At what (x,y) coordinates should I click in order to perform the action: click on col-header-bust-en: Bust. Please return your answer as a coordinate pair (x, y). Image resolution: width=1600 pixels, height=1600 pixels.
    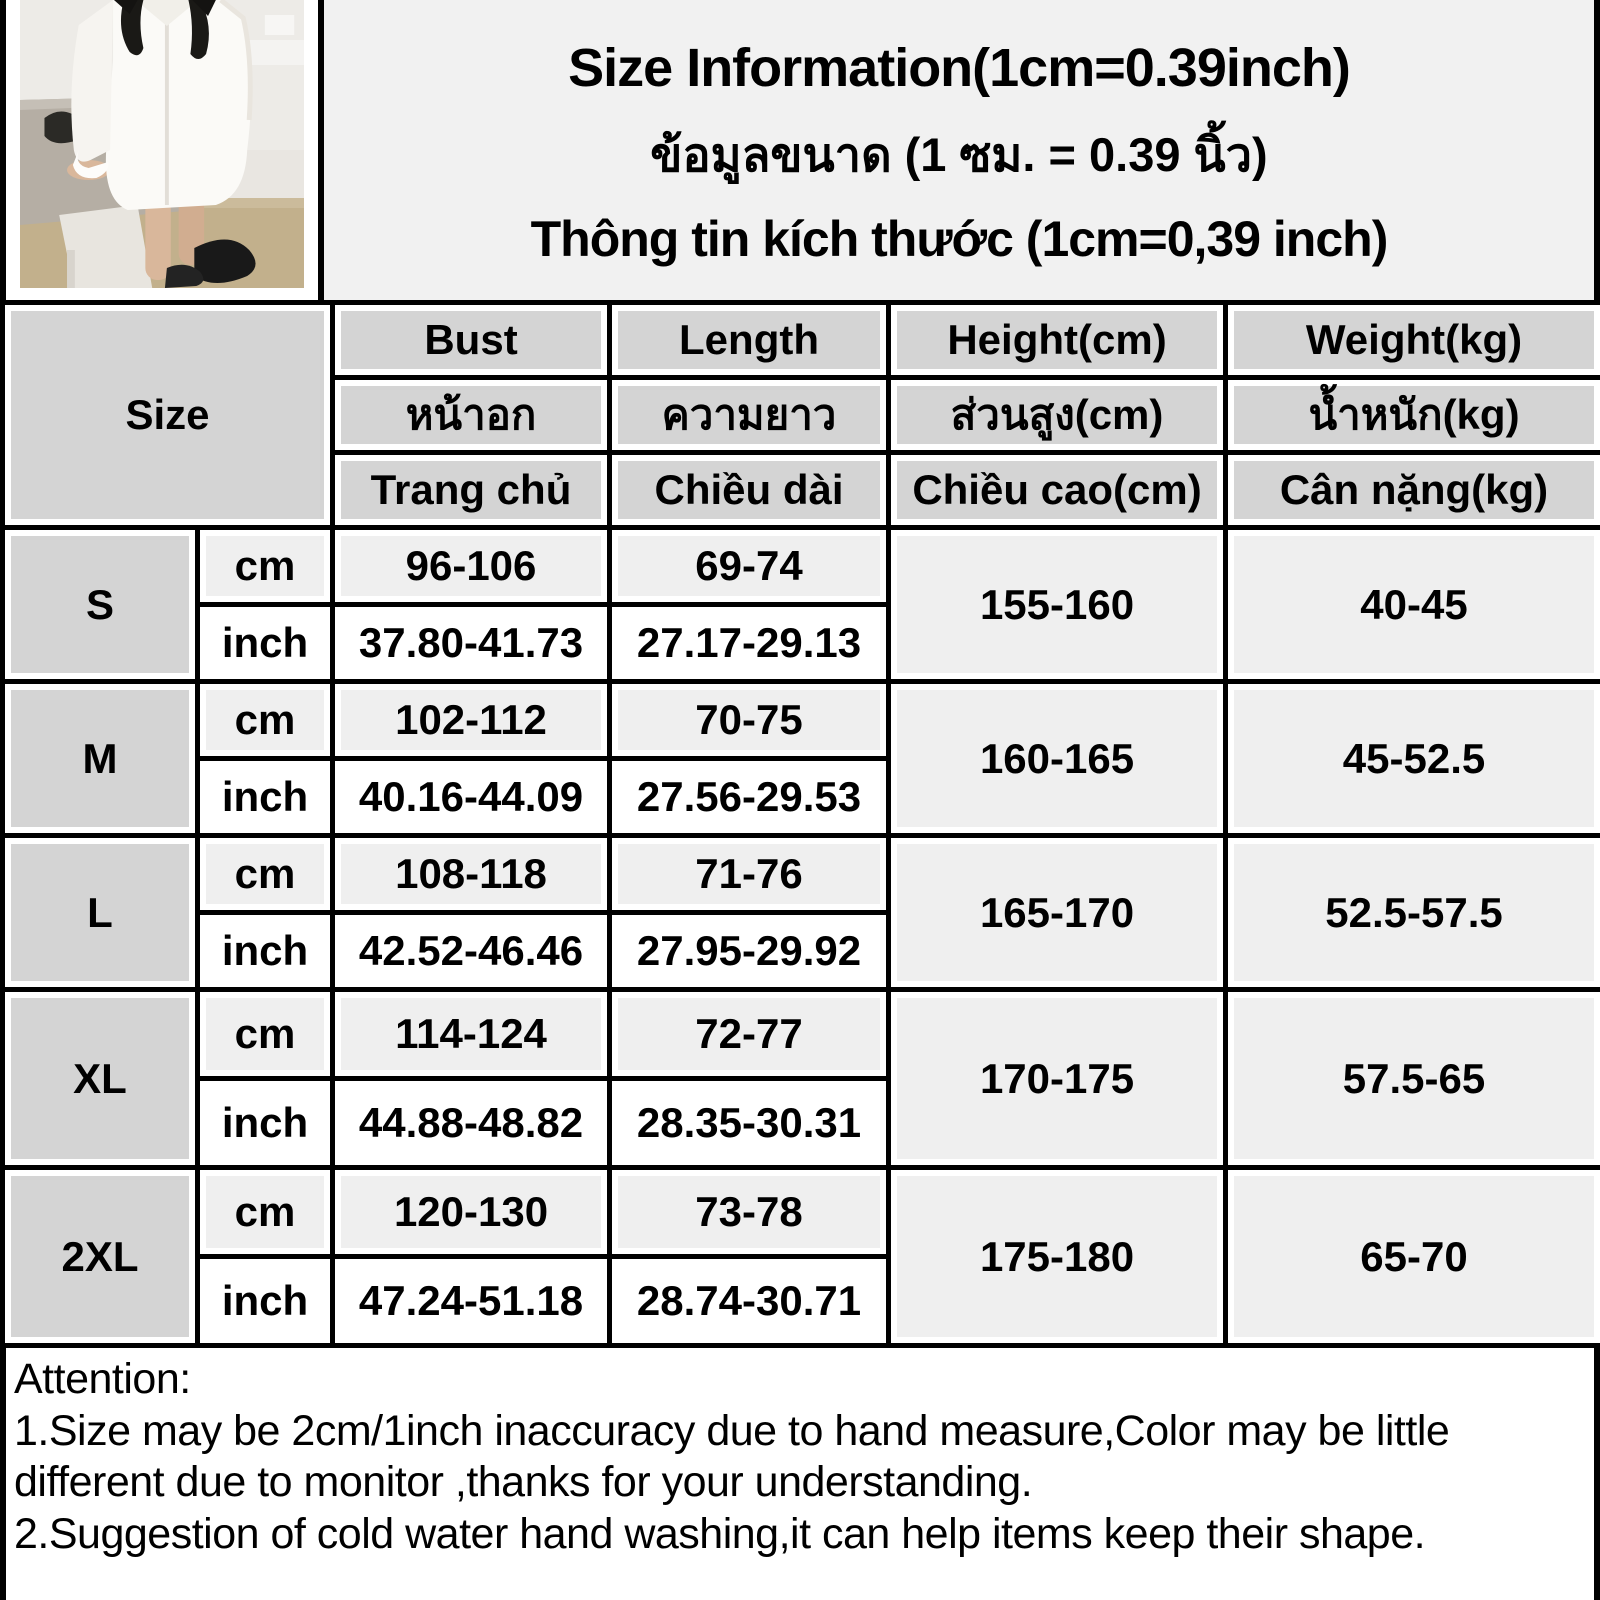
    Looking at the image, I should click on (471, 340).